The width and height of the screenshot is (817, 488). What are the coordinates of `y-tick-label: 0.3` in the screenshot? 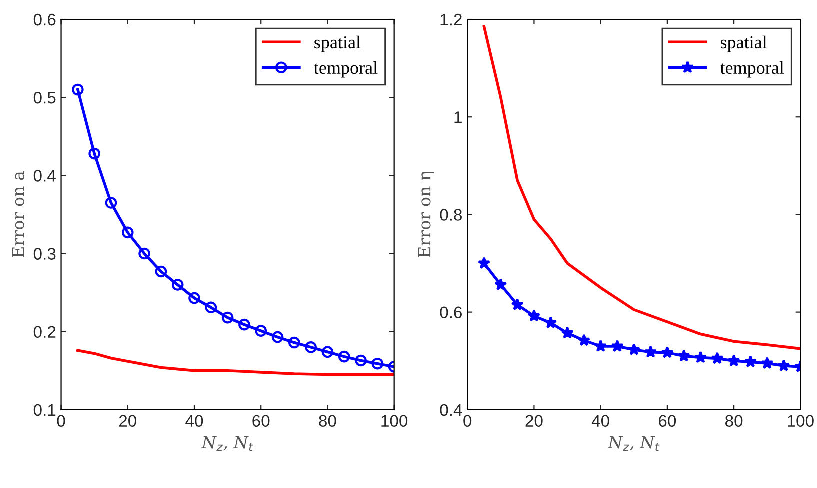 It's located at (45, 254).